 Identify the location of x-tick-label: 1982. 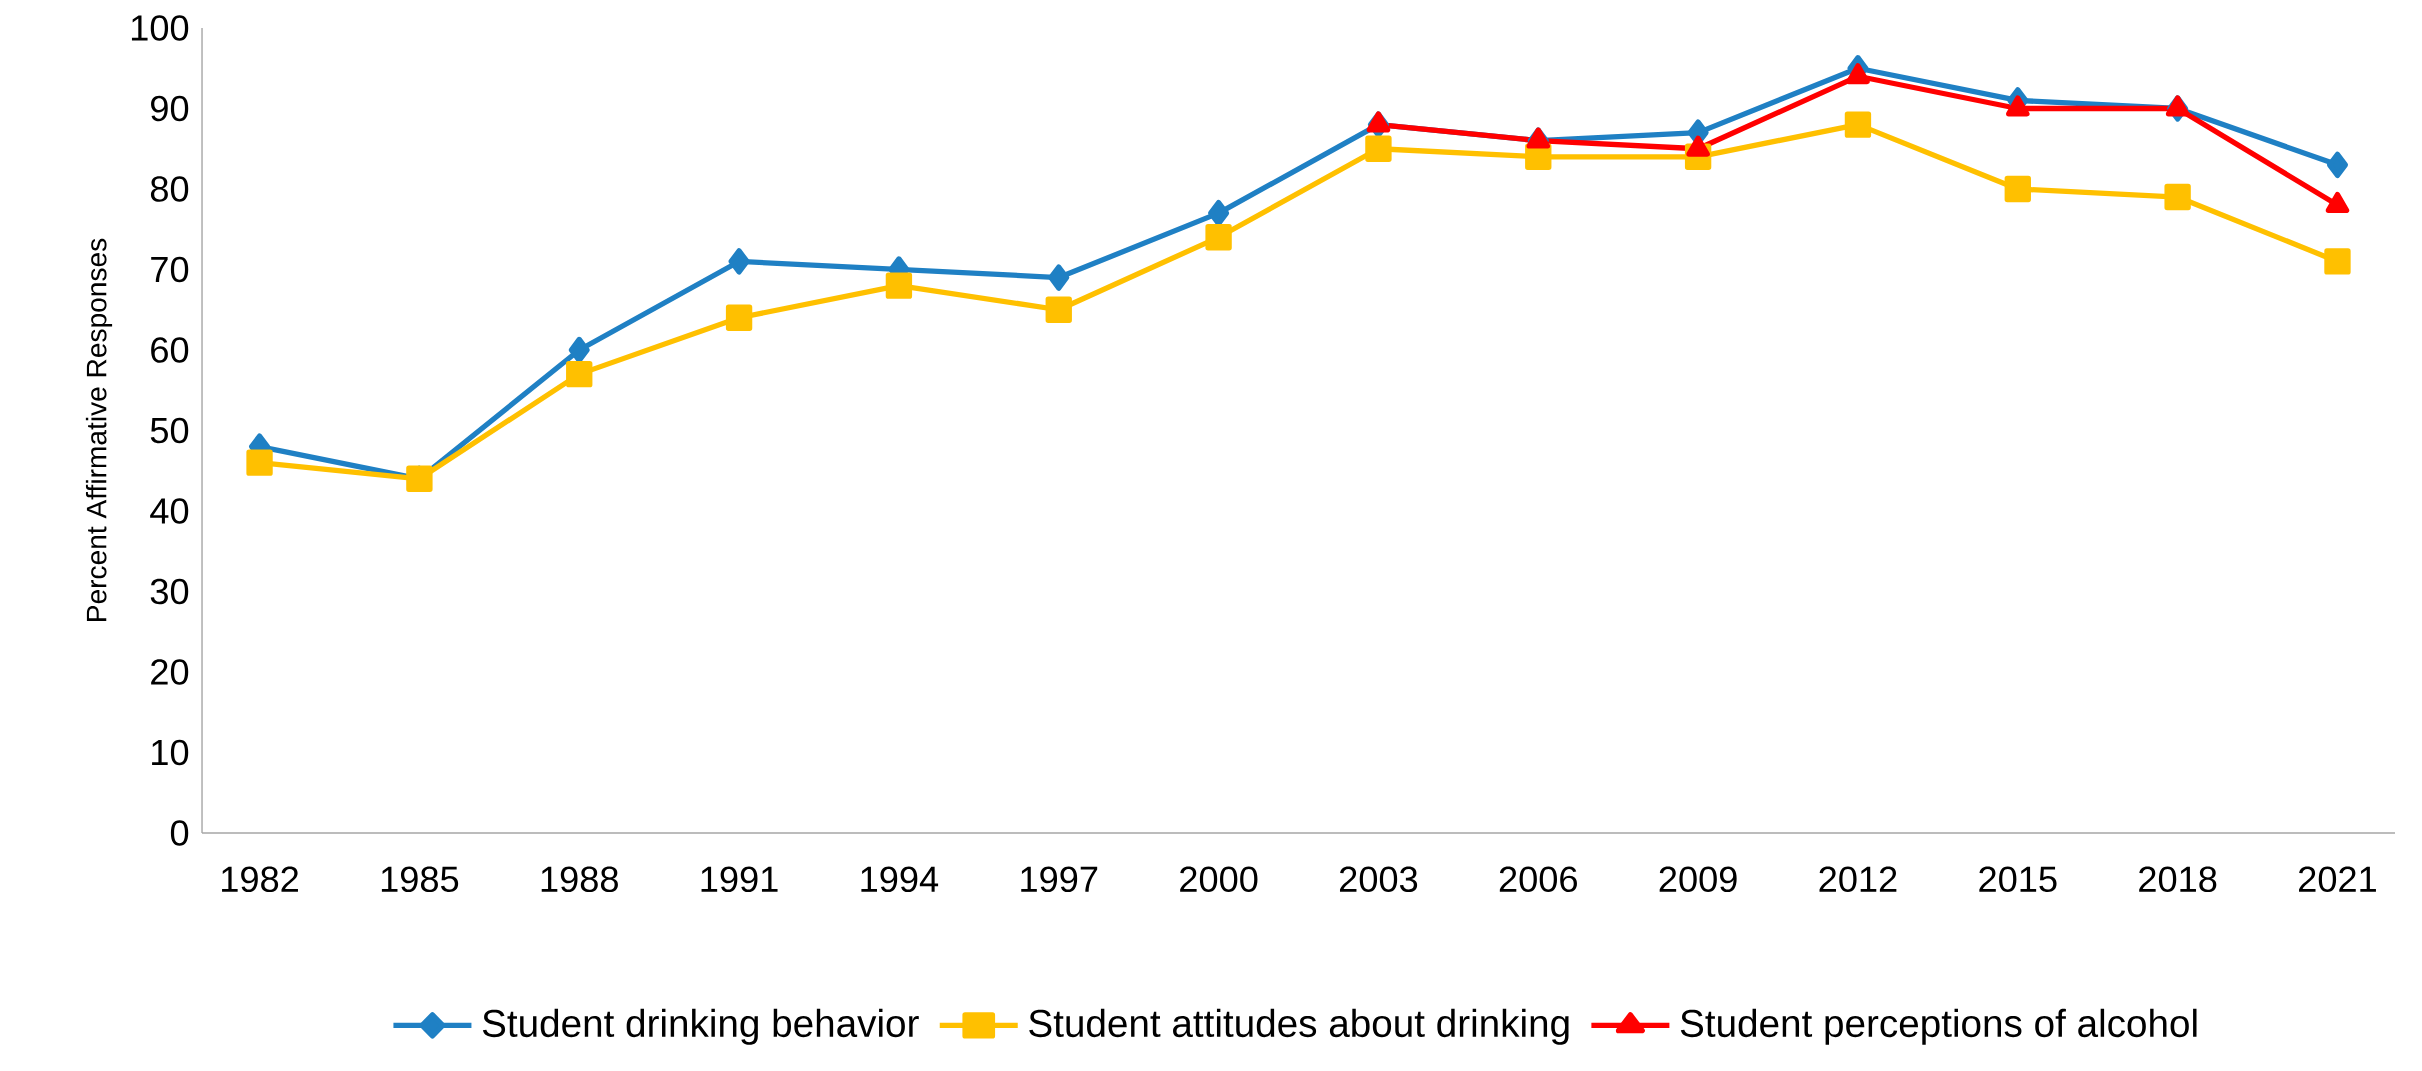
(260, 879).